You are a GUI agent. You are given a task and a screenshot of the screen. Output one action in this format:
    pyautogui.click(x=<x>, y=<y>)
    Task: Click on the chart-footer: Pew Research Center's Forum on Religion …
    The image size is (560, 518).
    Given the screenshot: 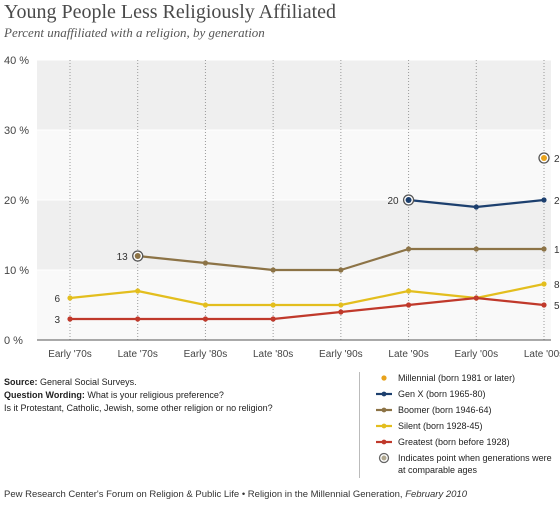 What is the action you would take?
    pyautogui.click(x=235, y=494)
    